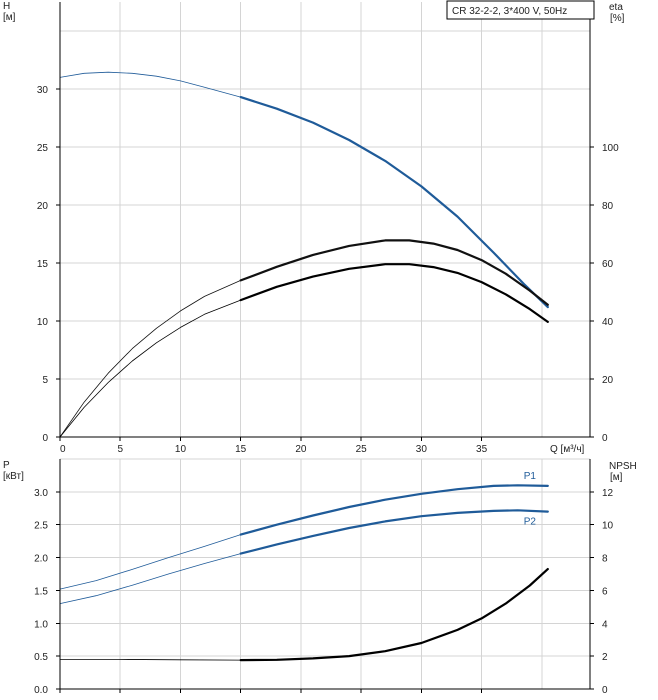  I want to click on top-curve-3-extrapolated, so click(150, 368).